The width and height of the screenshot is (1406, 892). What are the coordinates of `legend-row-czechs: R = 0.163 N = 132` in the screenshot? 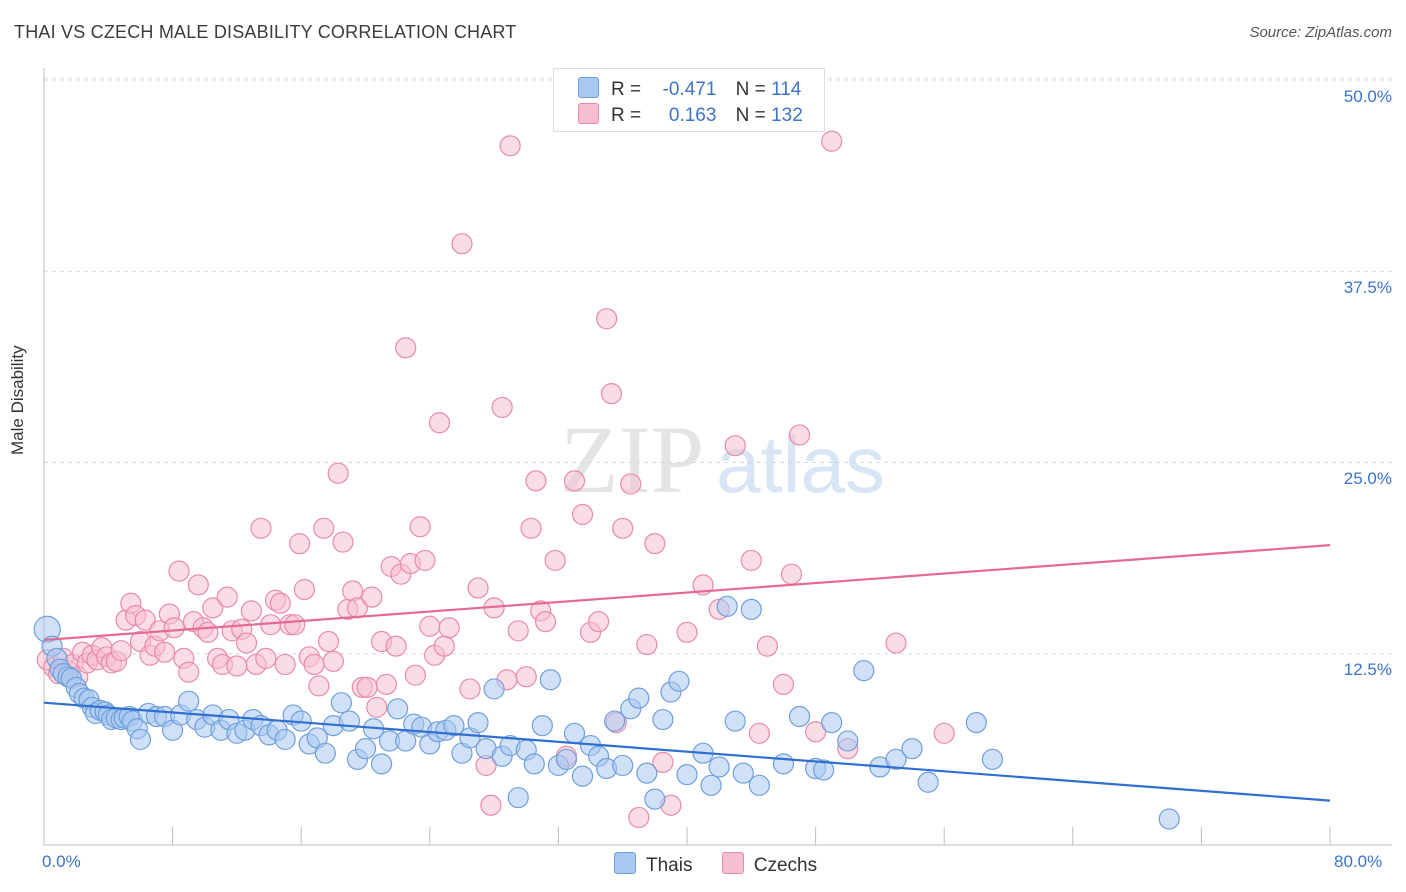 It's located at (690, 115).